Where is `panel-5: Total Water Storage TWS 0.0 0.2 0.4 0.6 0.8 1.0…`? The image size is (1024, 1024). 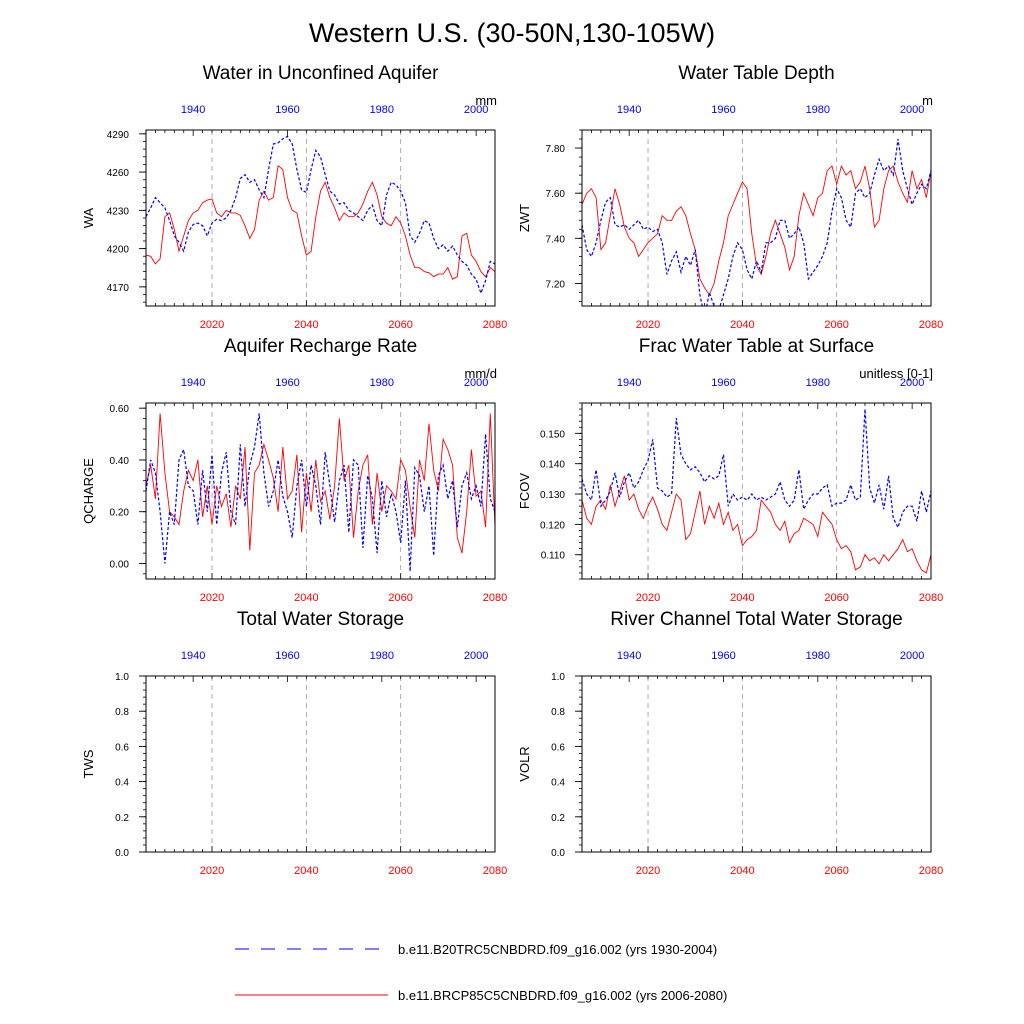 panel-5: Total Water Storage TWS 0.0 0.2 0.4 0.6 0.8 1.0… is located at coordinates (294, 743).